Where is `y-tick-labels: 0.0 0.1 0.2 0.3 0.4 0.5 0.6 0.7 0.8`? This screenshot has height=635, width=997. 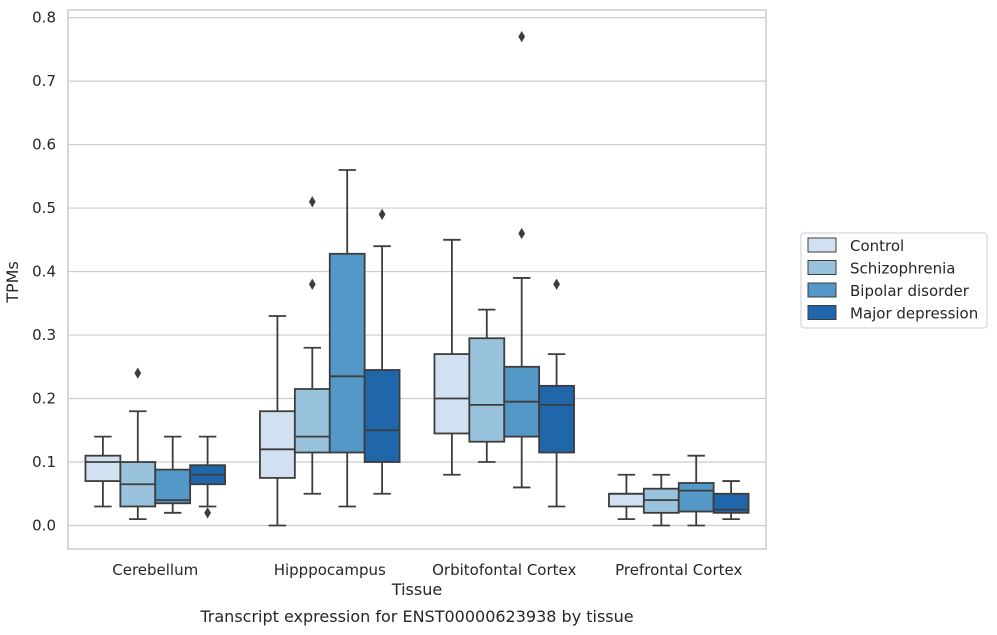 y-tick-labels: 0.0 0.1 0.2 0.3 0.4 0.5 0.6 0.7 0.8 is located at coordinates (44, 272).